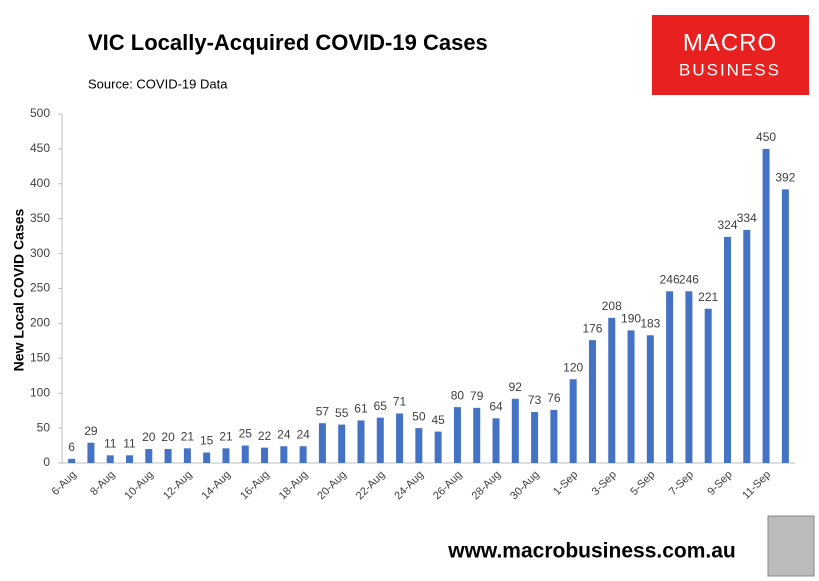 The width and height of the screenshot is (819, 581). Describe the element at coordinates (400, 402) in the screenshot. I see `data-label: 71` at that location.